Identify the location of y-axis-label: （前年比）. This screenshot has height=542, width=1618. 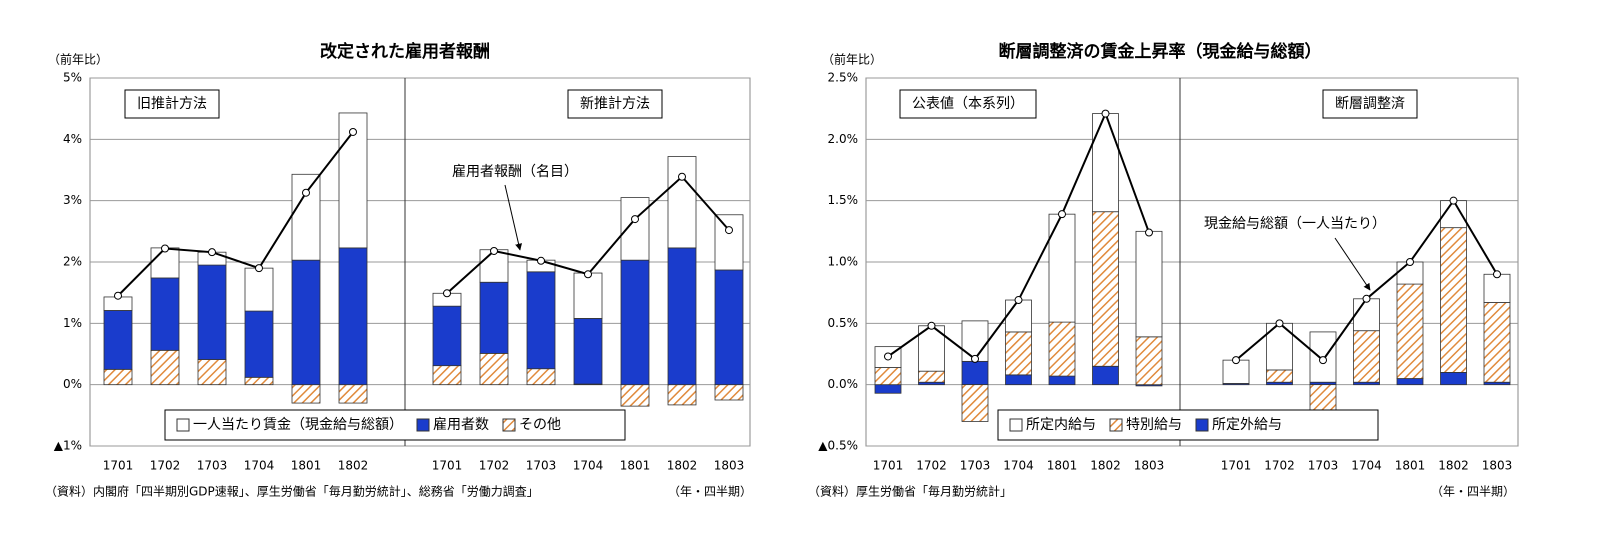
(78, 59).